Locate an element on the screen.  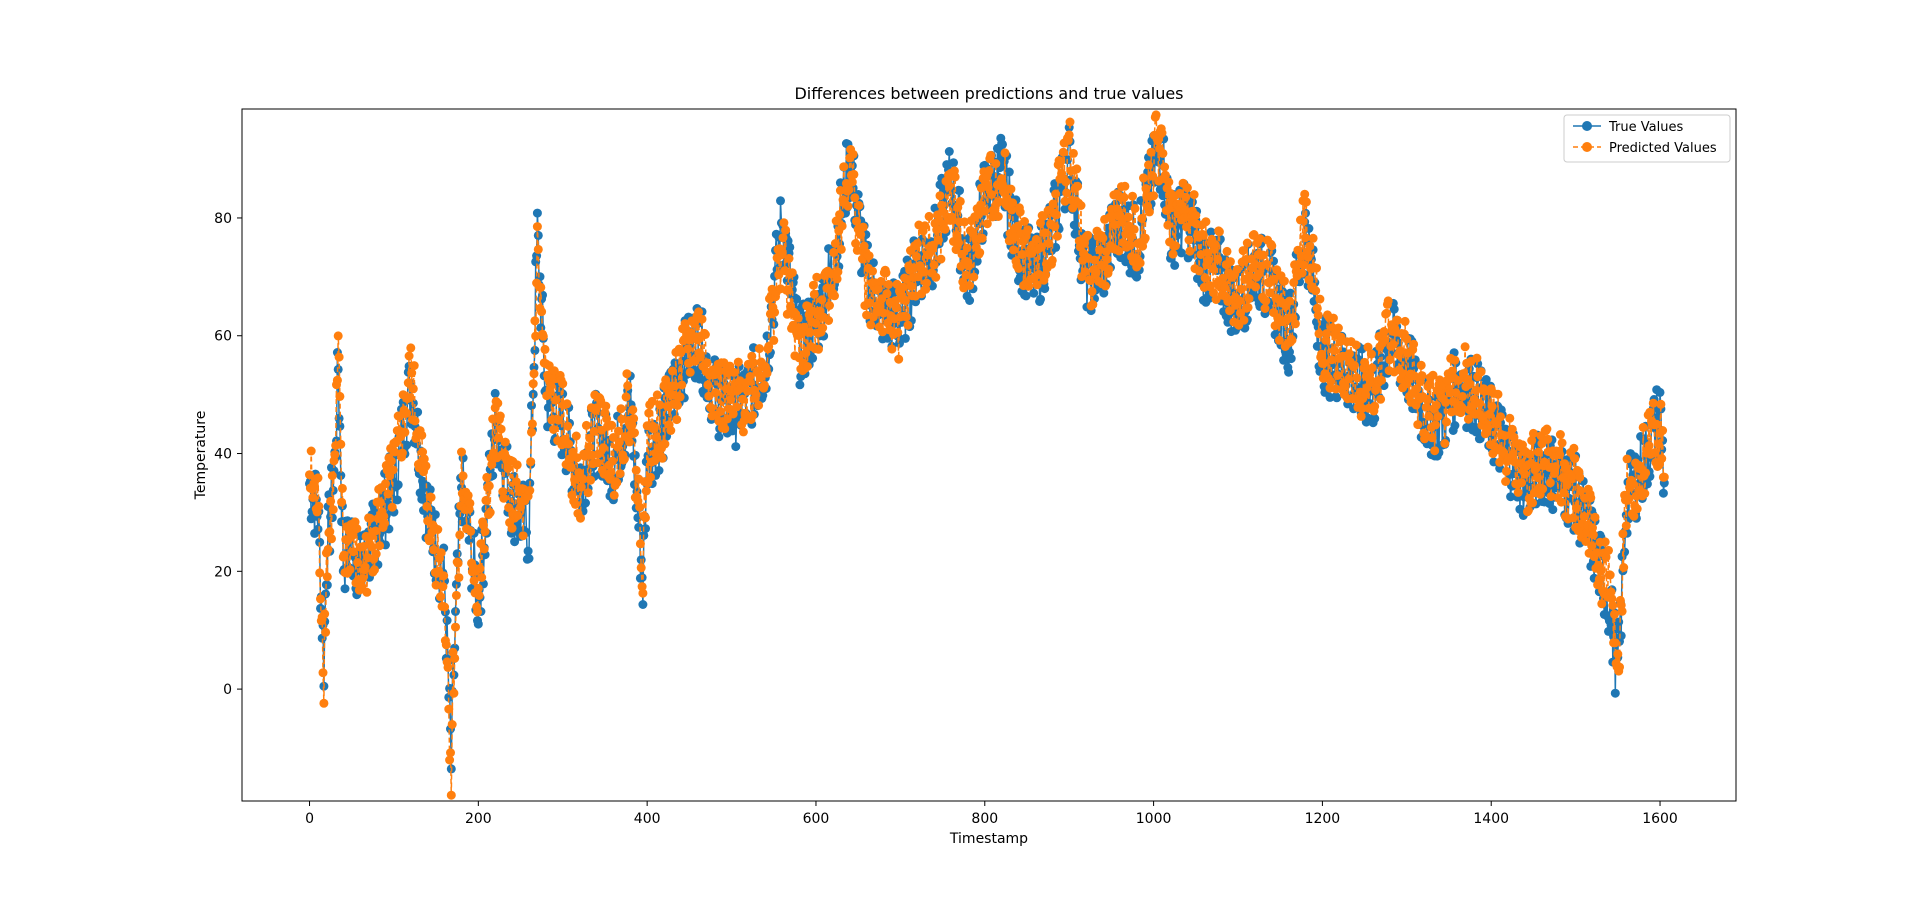
y-axis-label: Temperature is located at coordinates (201, 456).